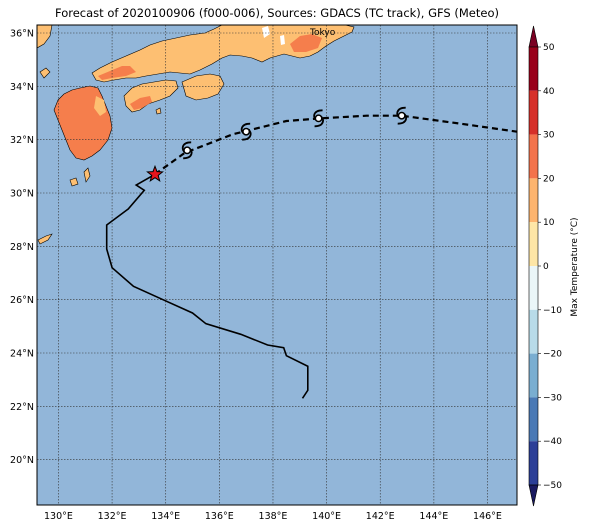 This screenshot has width=592, height=529. What do you see at coordinates (575, 266) in the screenshot?
I see `colorbar-label: Max Temperature (°C)` at bounding box center [575, 266].